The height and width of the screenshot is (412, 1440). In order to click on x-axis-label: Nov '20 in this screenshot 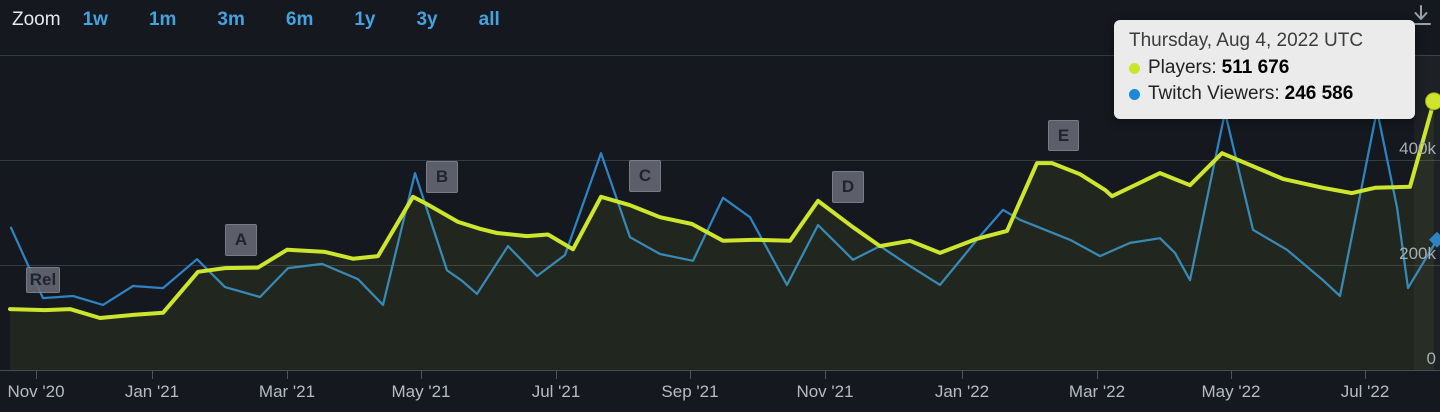, I will do `click(36, 391)`.